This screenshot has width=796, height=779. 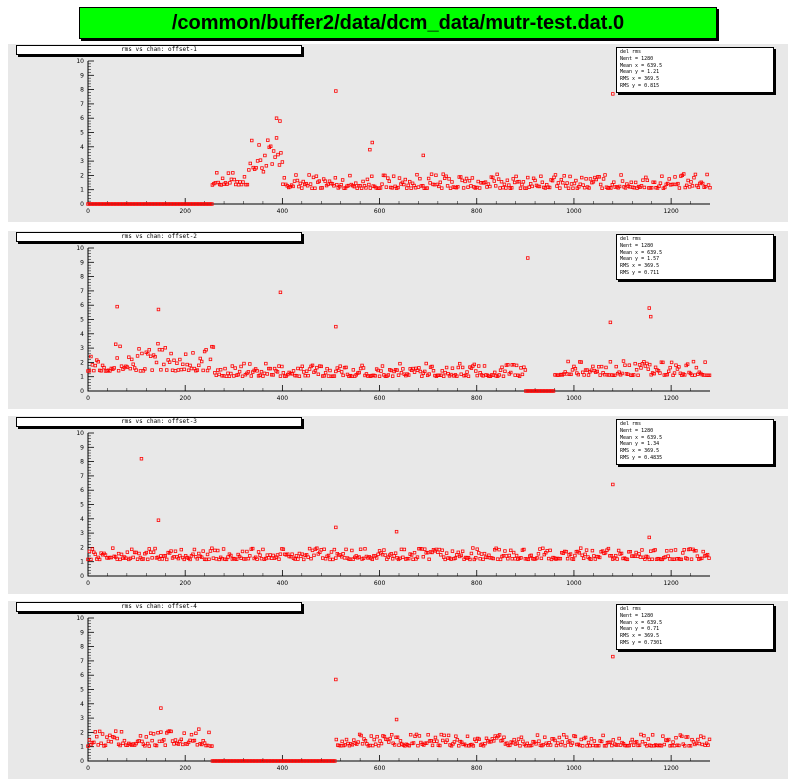 What do you see at coordinates (82, 690) in the screenshot?
I see `y-tick-label: 5` at bounding box center [82, 690].